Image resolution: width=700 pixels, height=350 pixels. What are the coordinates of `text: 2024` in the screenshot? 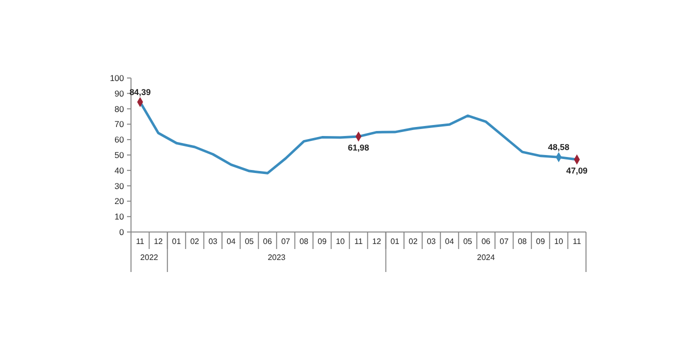 It's located at (486, 257).